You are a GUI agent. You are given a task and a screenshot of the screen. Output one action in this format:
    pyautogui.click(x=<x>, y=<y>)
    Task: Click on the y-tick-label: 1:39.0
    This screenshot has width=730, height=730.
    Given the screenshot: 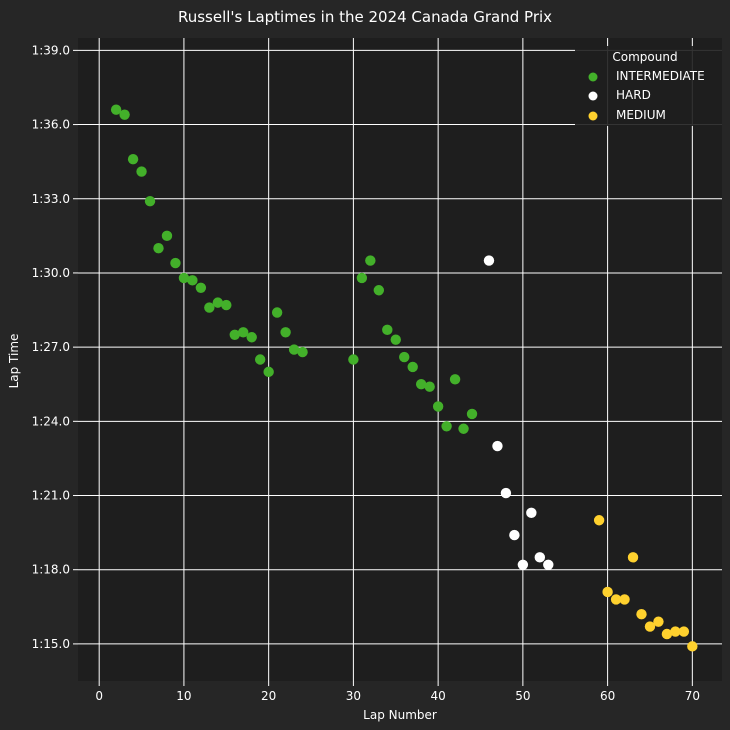 What is the action you would take?
    pyautogui.click(x=51, y=50)
    